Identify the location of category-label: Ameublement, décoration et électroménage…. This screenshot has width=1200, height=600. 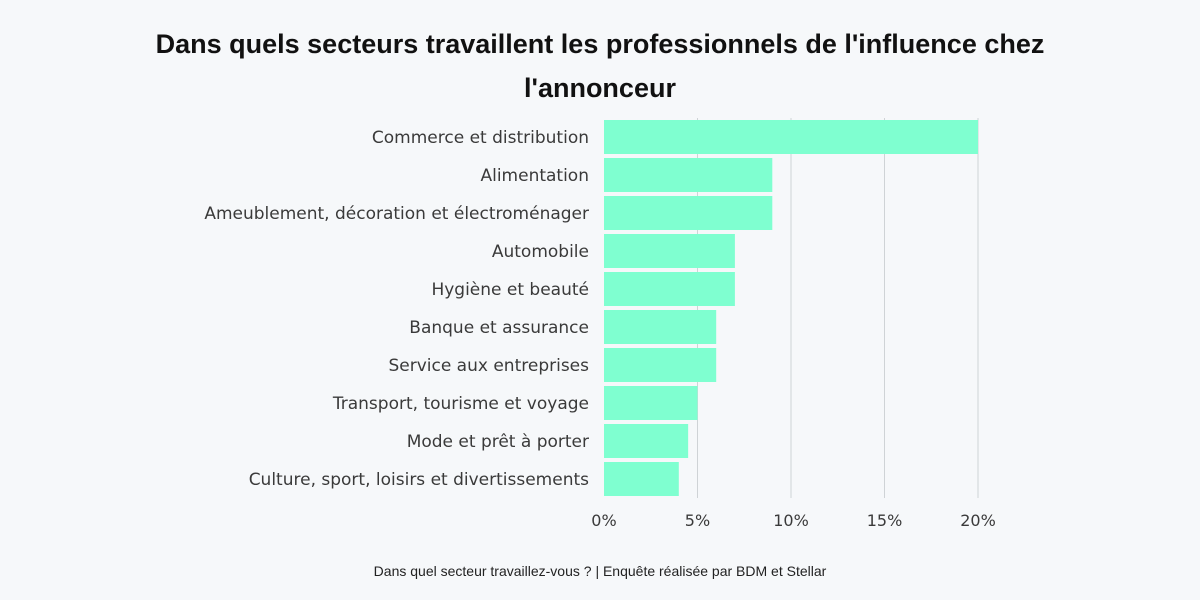
(396, 214).